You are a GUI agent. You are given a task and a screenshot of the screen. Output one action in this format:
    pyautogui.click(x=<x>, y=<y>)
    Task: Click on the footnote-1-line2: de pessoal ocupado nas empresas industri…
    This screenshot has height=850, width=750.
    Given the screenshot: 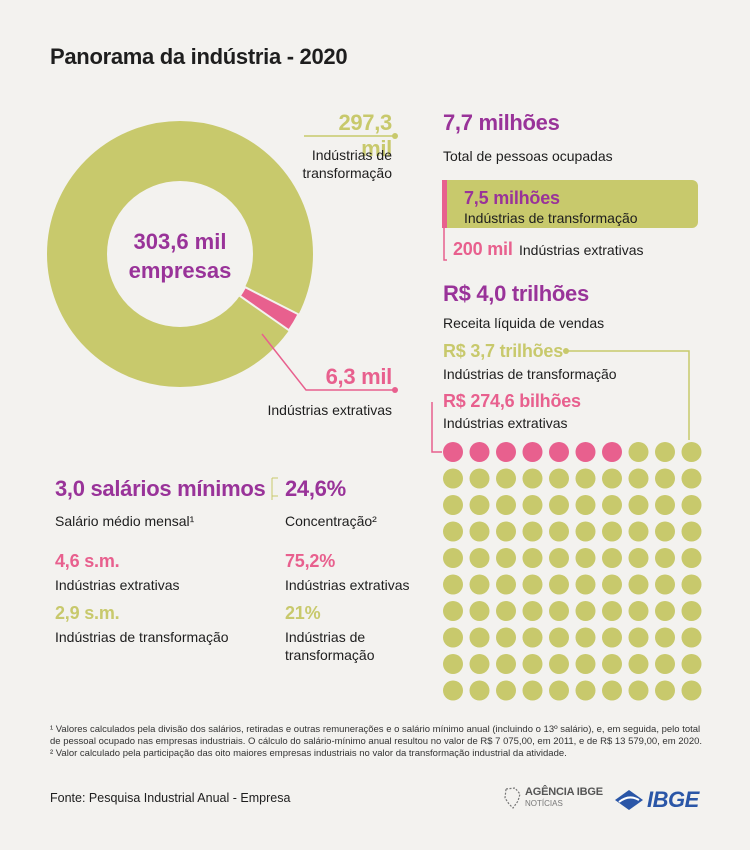 What is the action you would take?
    pyautogui.click(x=376, y=741)
    